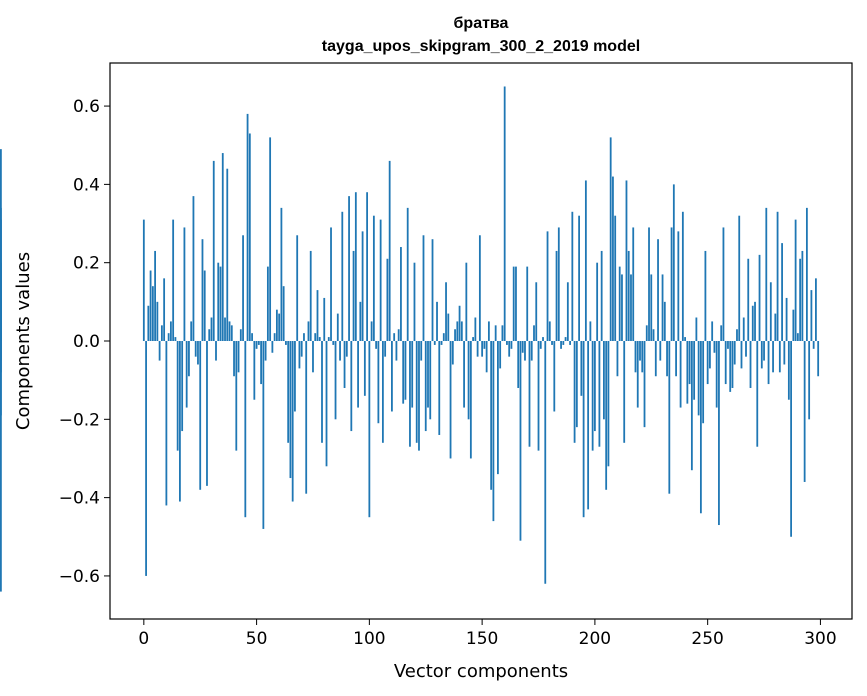 The image size is (867, 696). I want to click on bar-undefined, so click(1, 245).